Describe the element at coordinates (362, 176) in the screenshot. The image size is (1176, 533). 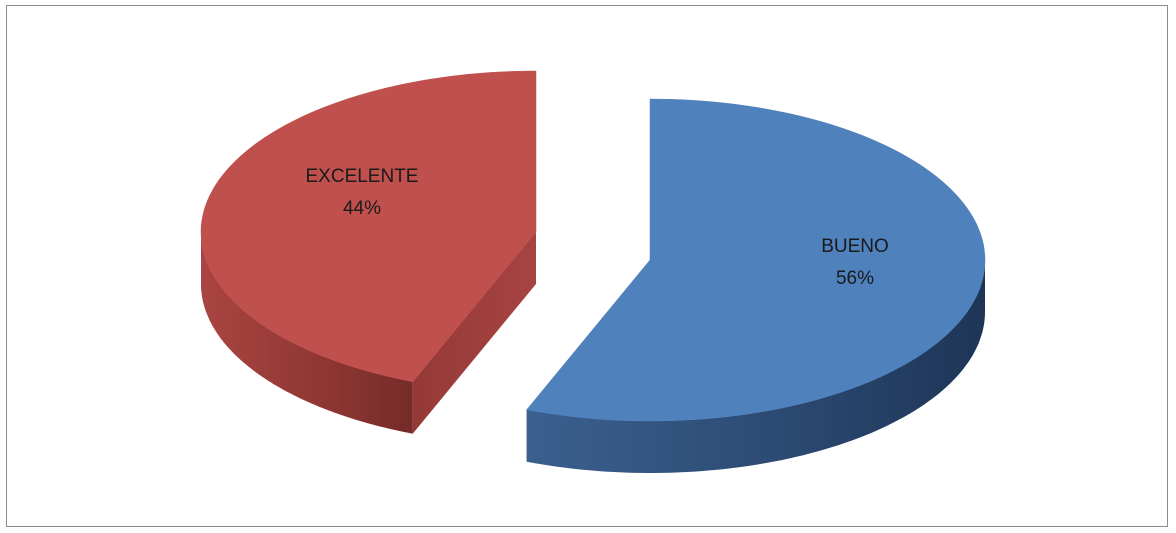
I see `slice-category-label: EXCELENTE` at that location.